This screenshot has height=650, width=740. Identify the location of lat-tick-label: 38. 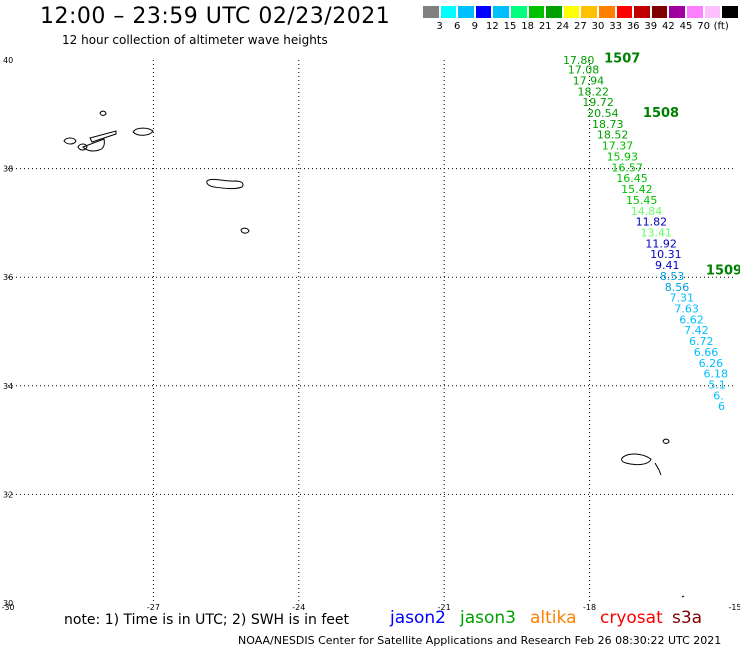
(8, 169).